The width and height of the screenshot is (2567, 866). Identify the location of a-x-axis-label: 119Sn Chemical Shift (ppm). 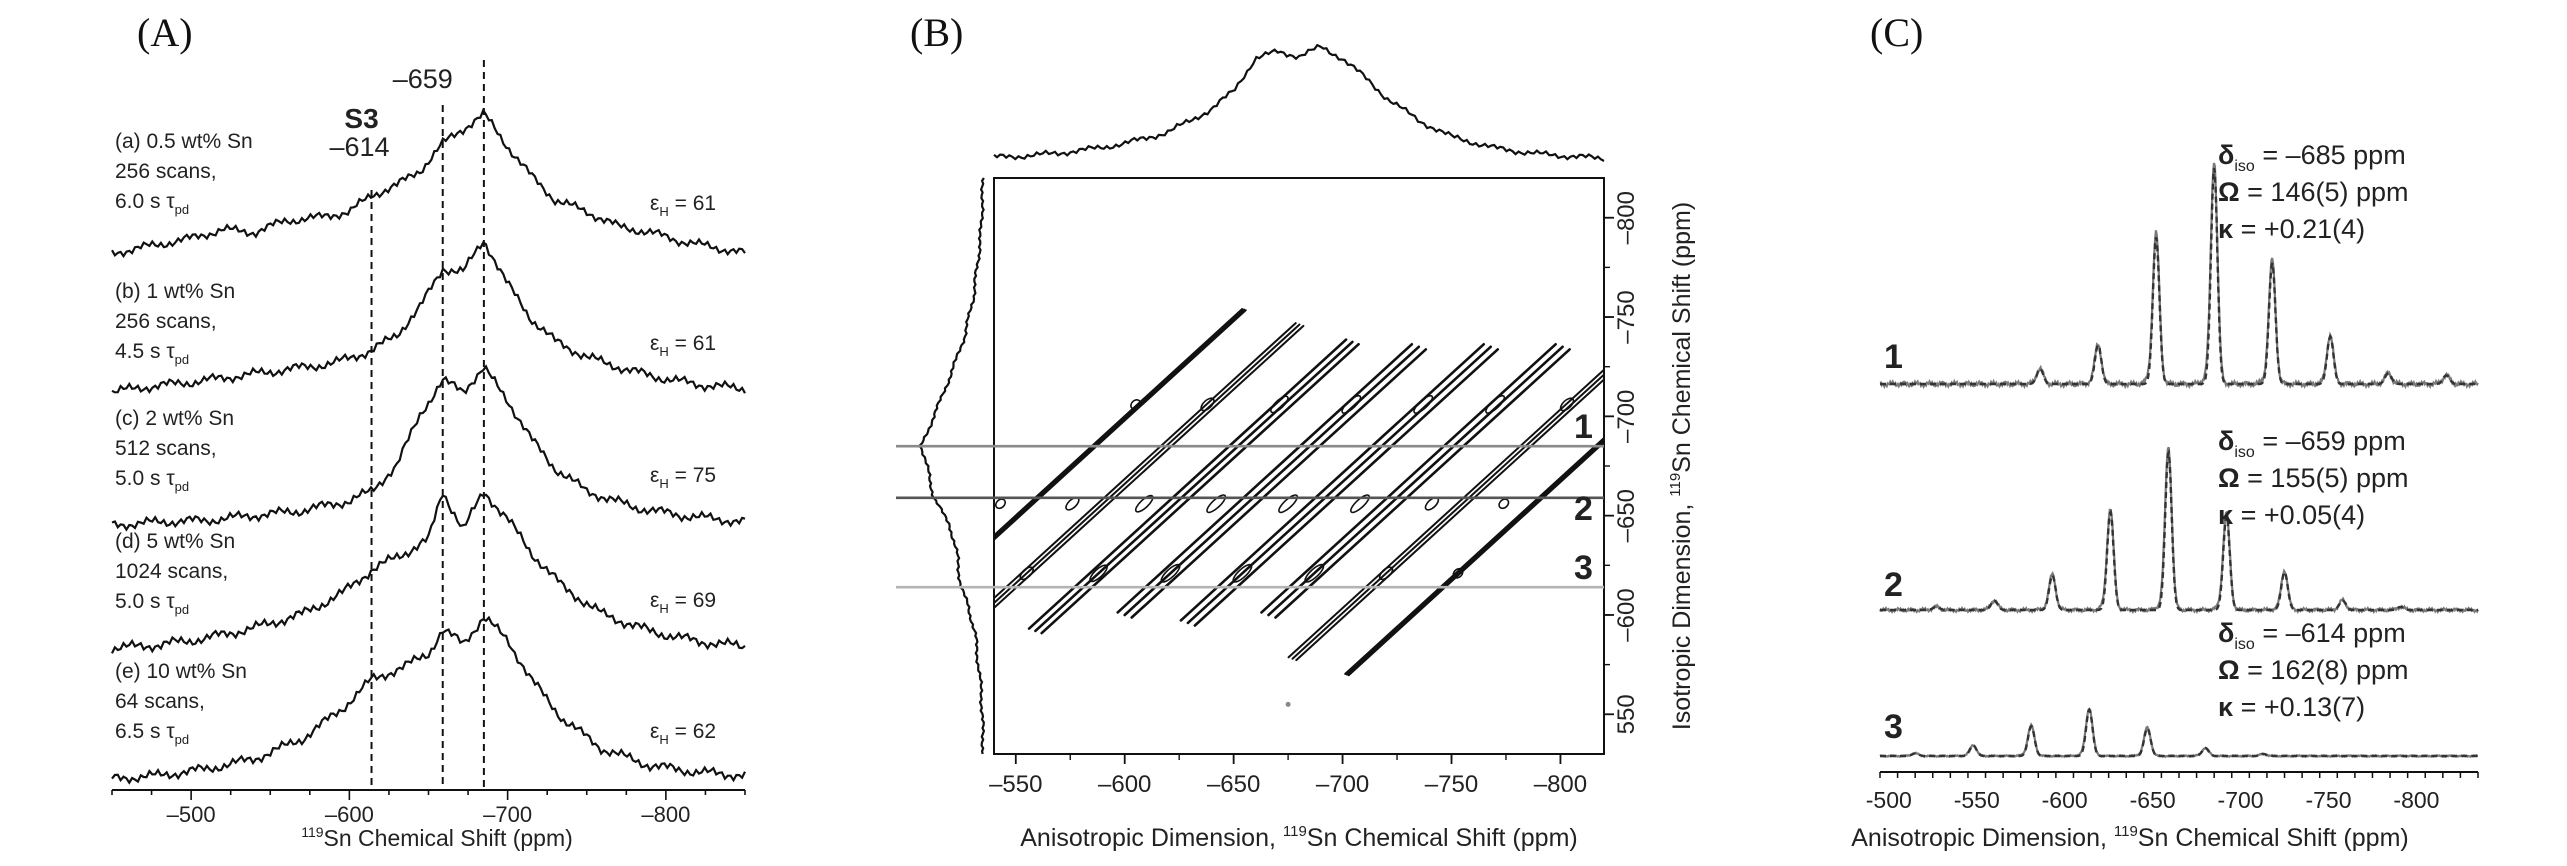
(437, 837).